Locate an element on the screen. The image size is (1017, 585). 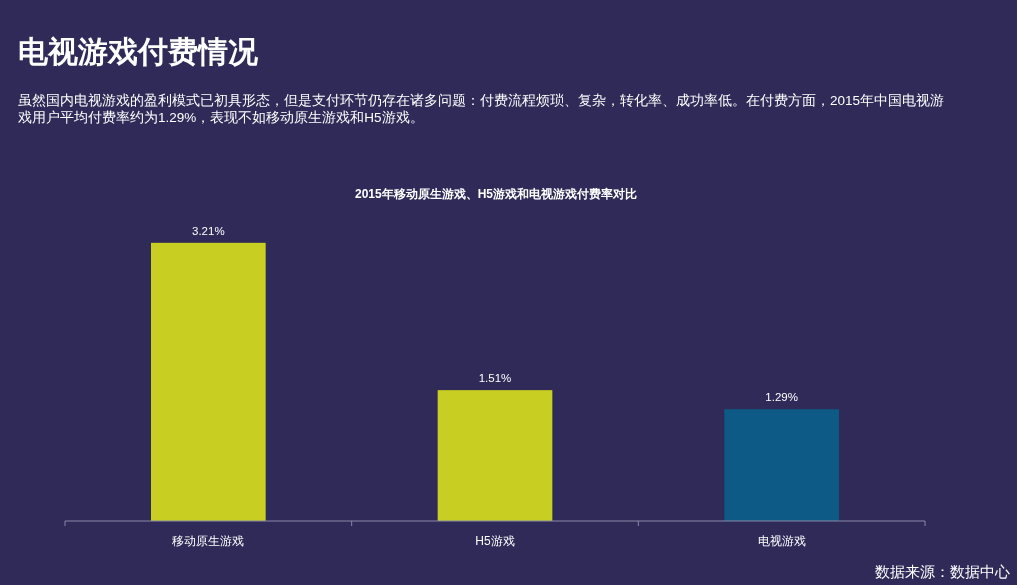
title: 2015年移动原生游戏、H5游戏和电视游戏付费率对比 is located at coordinates (496, 194).